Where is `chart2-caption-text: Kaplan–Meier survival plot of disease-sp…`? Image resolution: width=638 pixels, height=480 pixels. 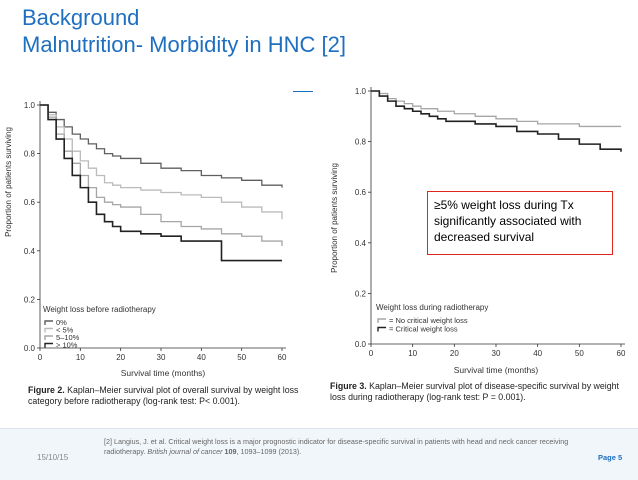
chart2-caption-text: Kaplan–Meier survival plot of disease-sp… is located at coordinates (474, 391).